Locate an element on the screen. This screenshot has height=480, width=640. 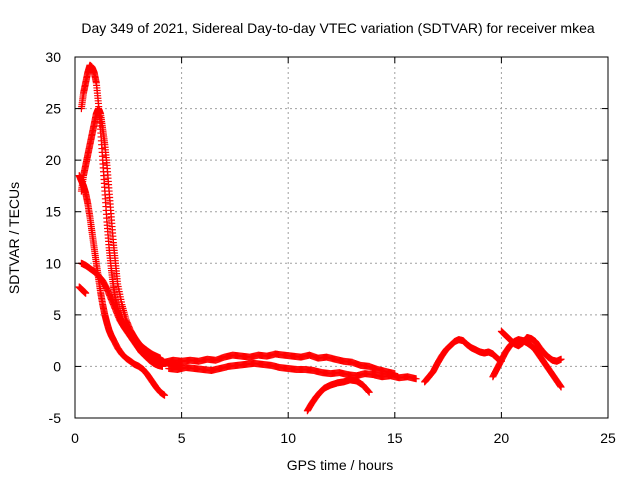
series-midday-upper is located at coordinates (275, 364).